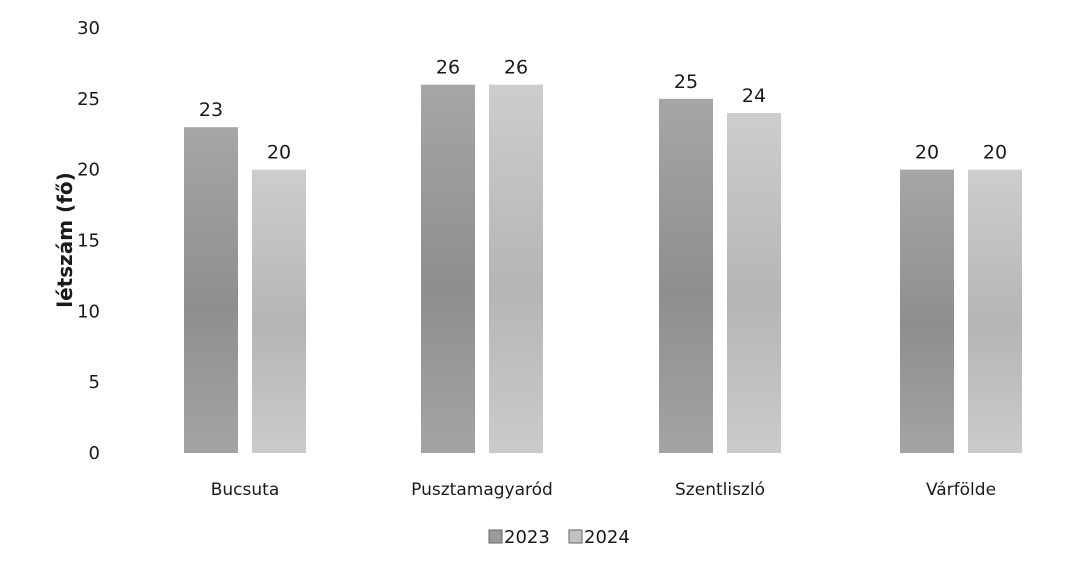 The image size is (1092, 567). What do you see at coordinates (603, 110) in the screenshot?
I see `value-labels: 23 26 25 20 20 26 24 20` at bounding box center [603, 110].